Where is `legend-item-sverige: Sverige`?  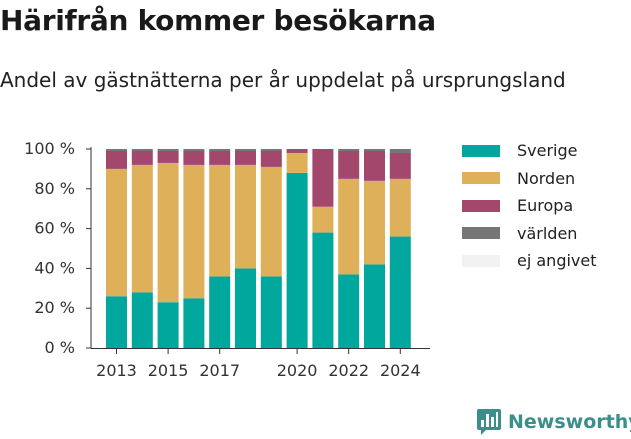 legend-item-sverige: Sverige is located at coordinates (529, 151).